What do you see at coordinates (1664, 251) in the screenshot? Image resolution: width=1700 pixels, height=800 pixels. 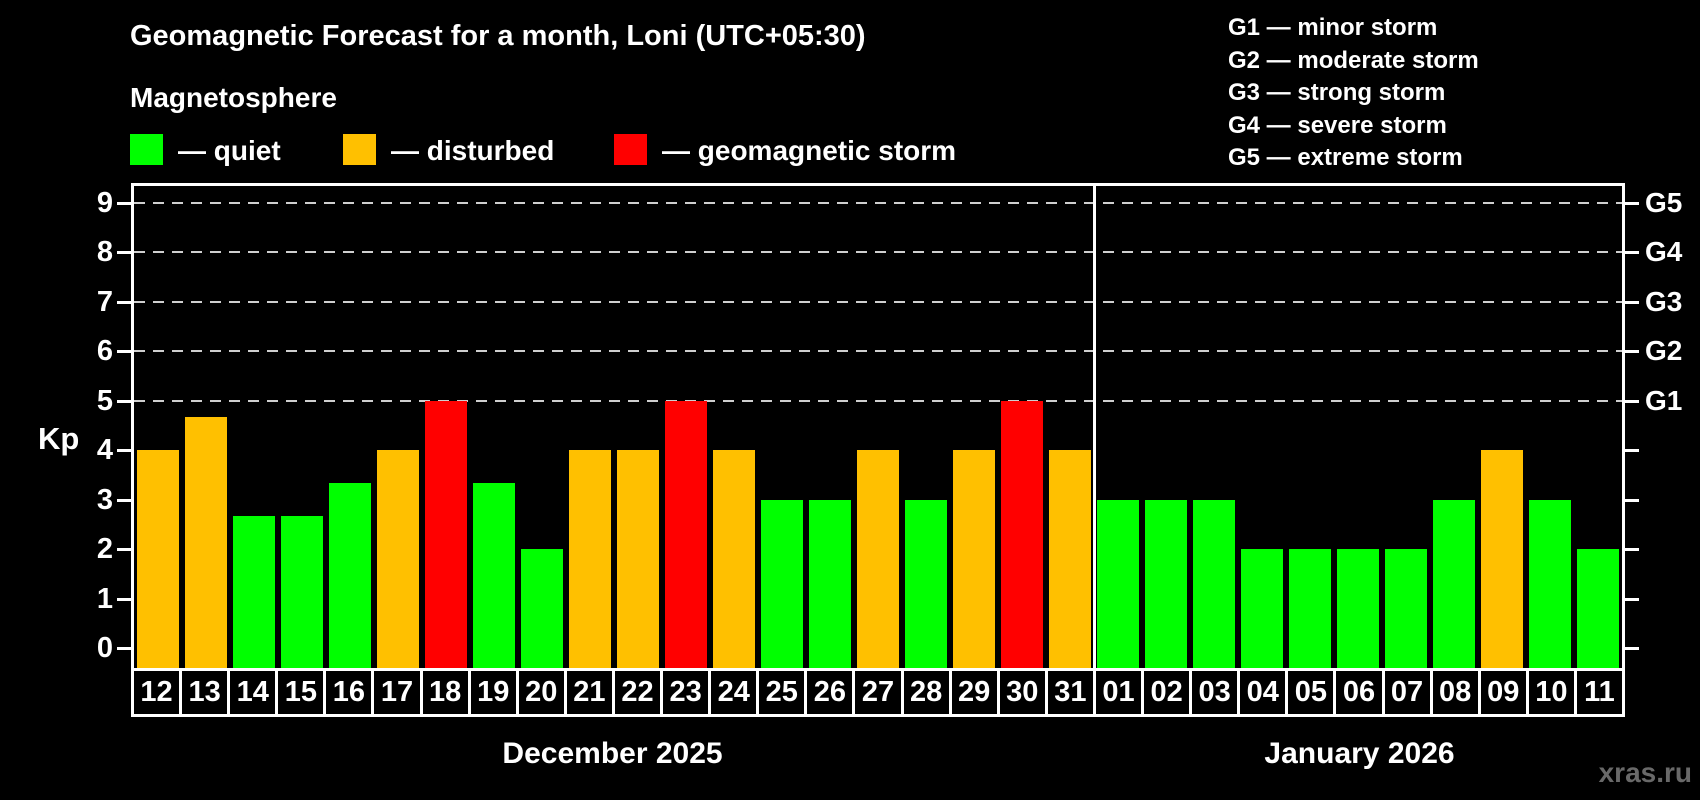 I see `g-label-G4: G4` at bounding box center [1664, 251].